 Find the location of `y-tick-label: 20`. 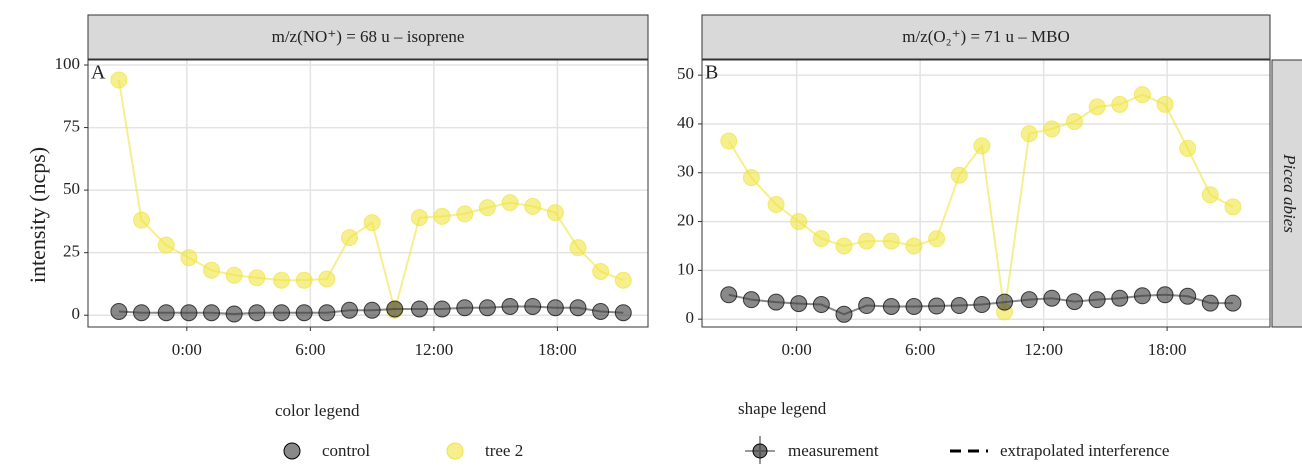

y-tick-label: 20 is located at coordinates (685, 219).